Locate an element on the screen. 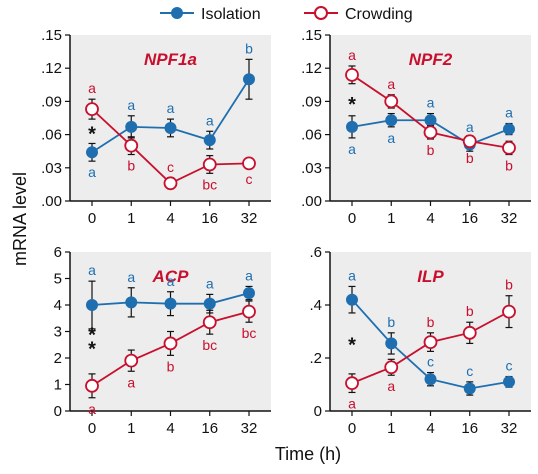 The height and width of the screenshot is (474, 538). series-isolation: a a a a b is located at coordinates (170, 110).